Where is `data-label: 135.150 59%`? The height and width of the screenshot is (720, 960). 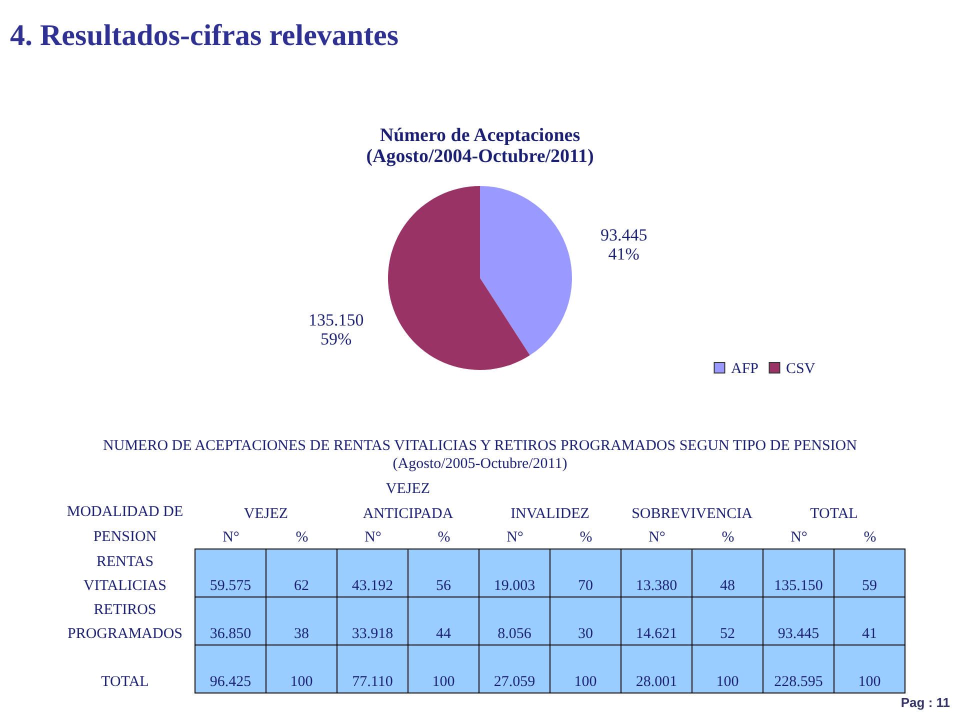
data-label: 135.150 59% is located at coordinates (336, 329).